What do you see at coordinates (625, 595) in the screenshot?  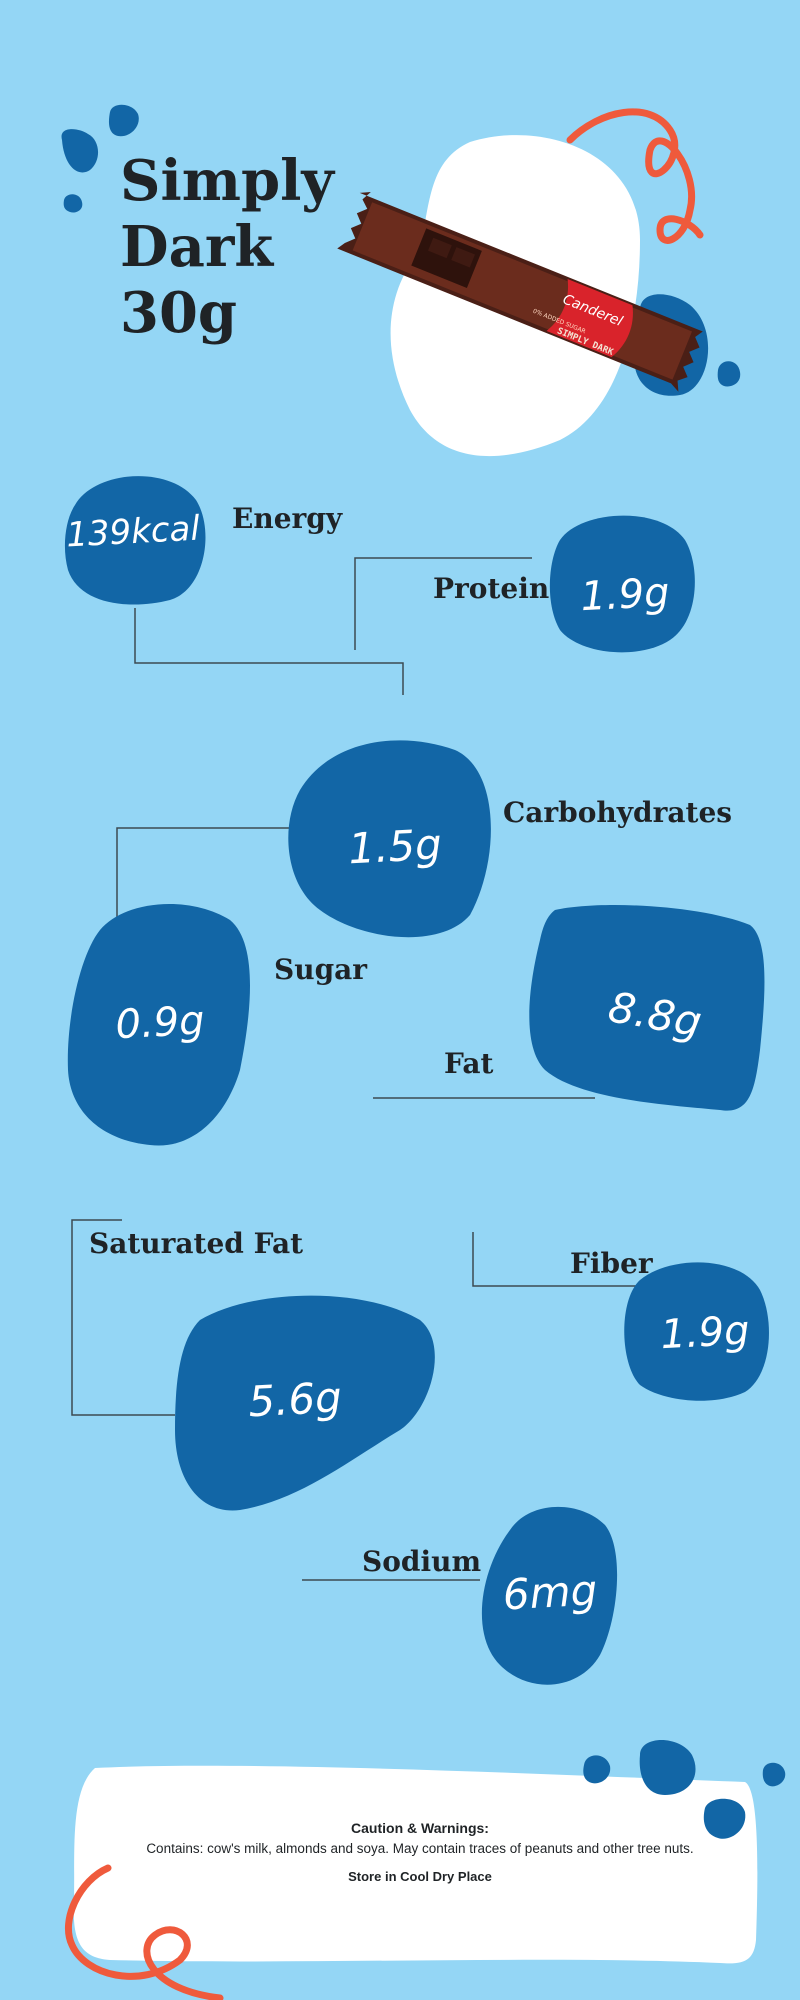 I see `protein-value: 1.9g` at bounding box center [625, 595].